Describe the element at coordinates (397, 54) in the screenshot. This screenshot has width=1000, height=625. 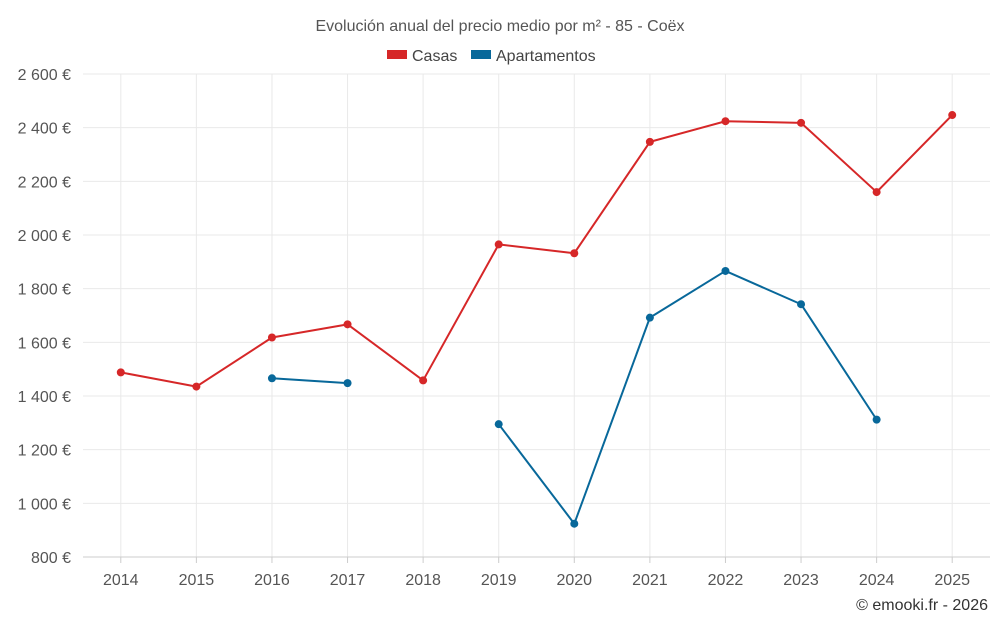
I see `legend-swatch-casas` at that location.